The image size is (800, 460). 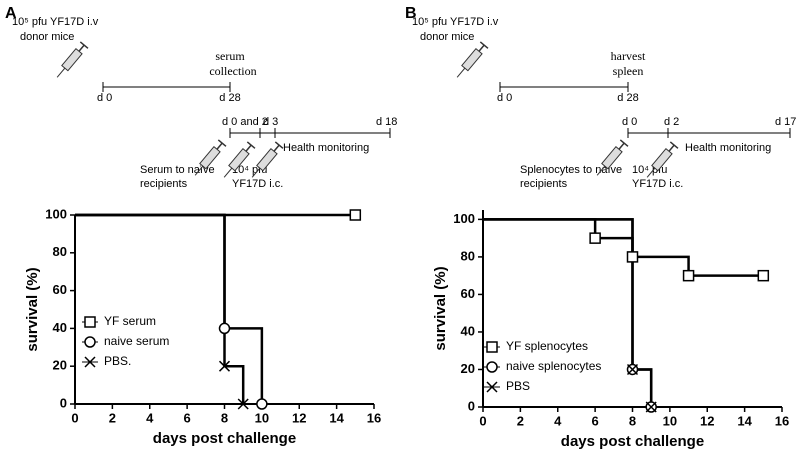 I want to click on timeline-label: donor mice, so click(x=447, y=37).